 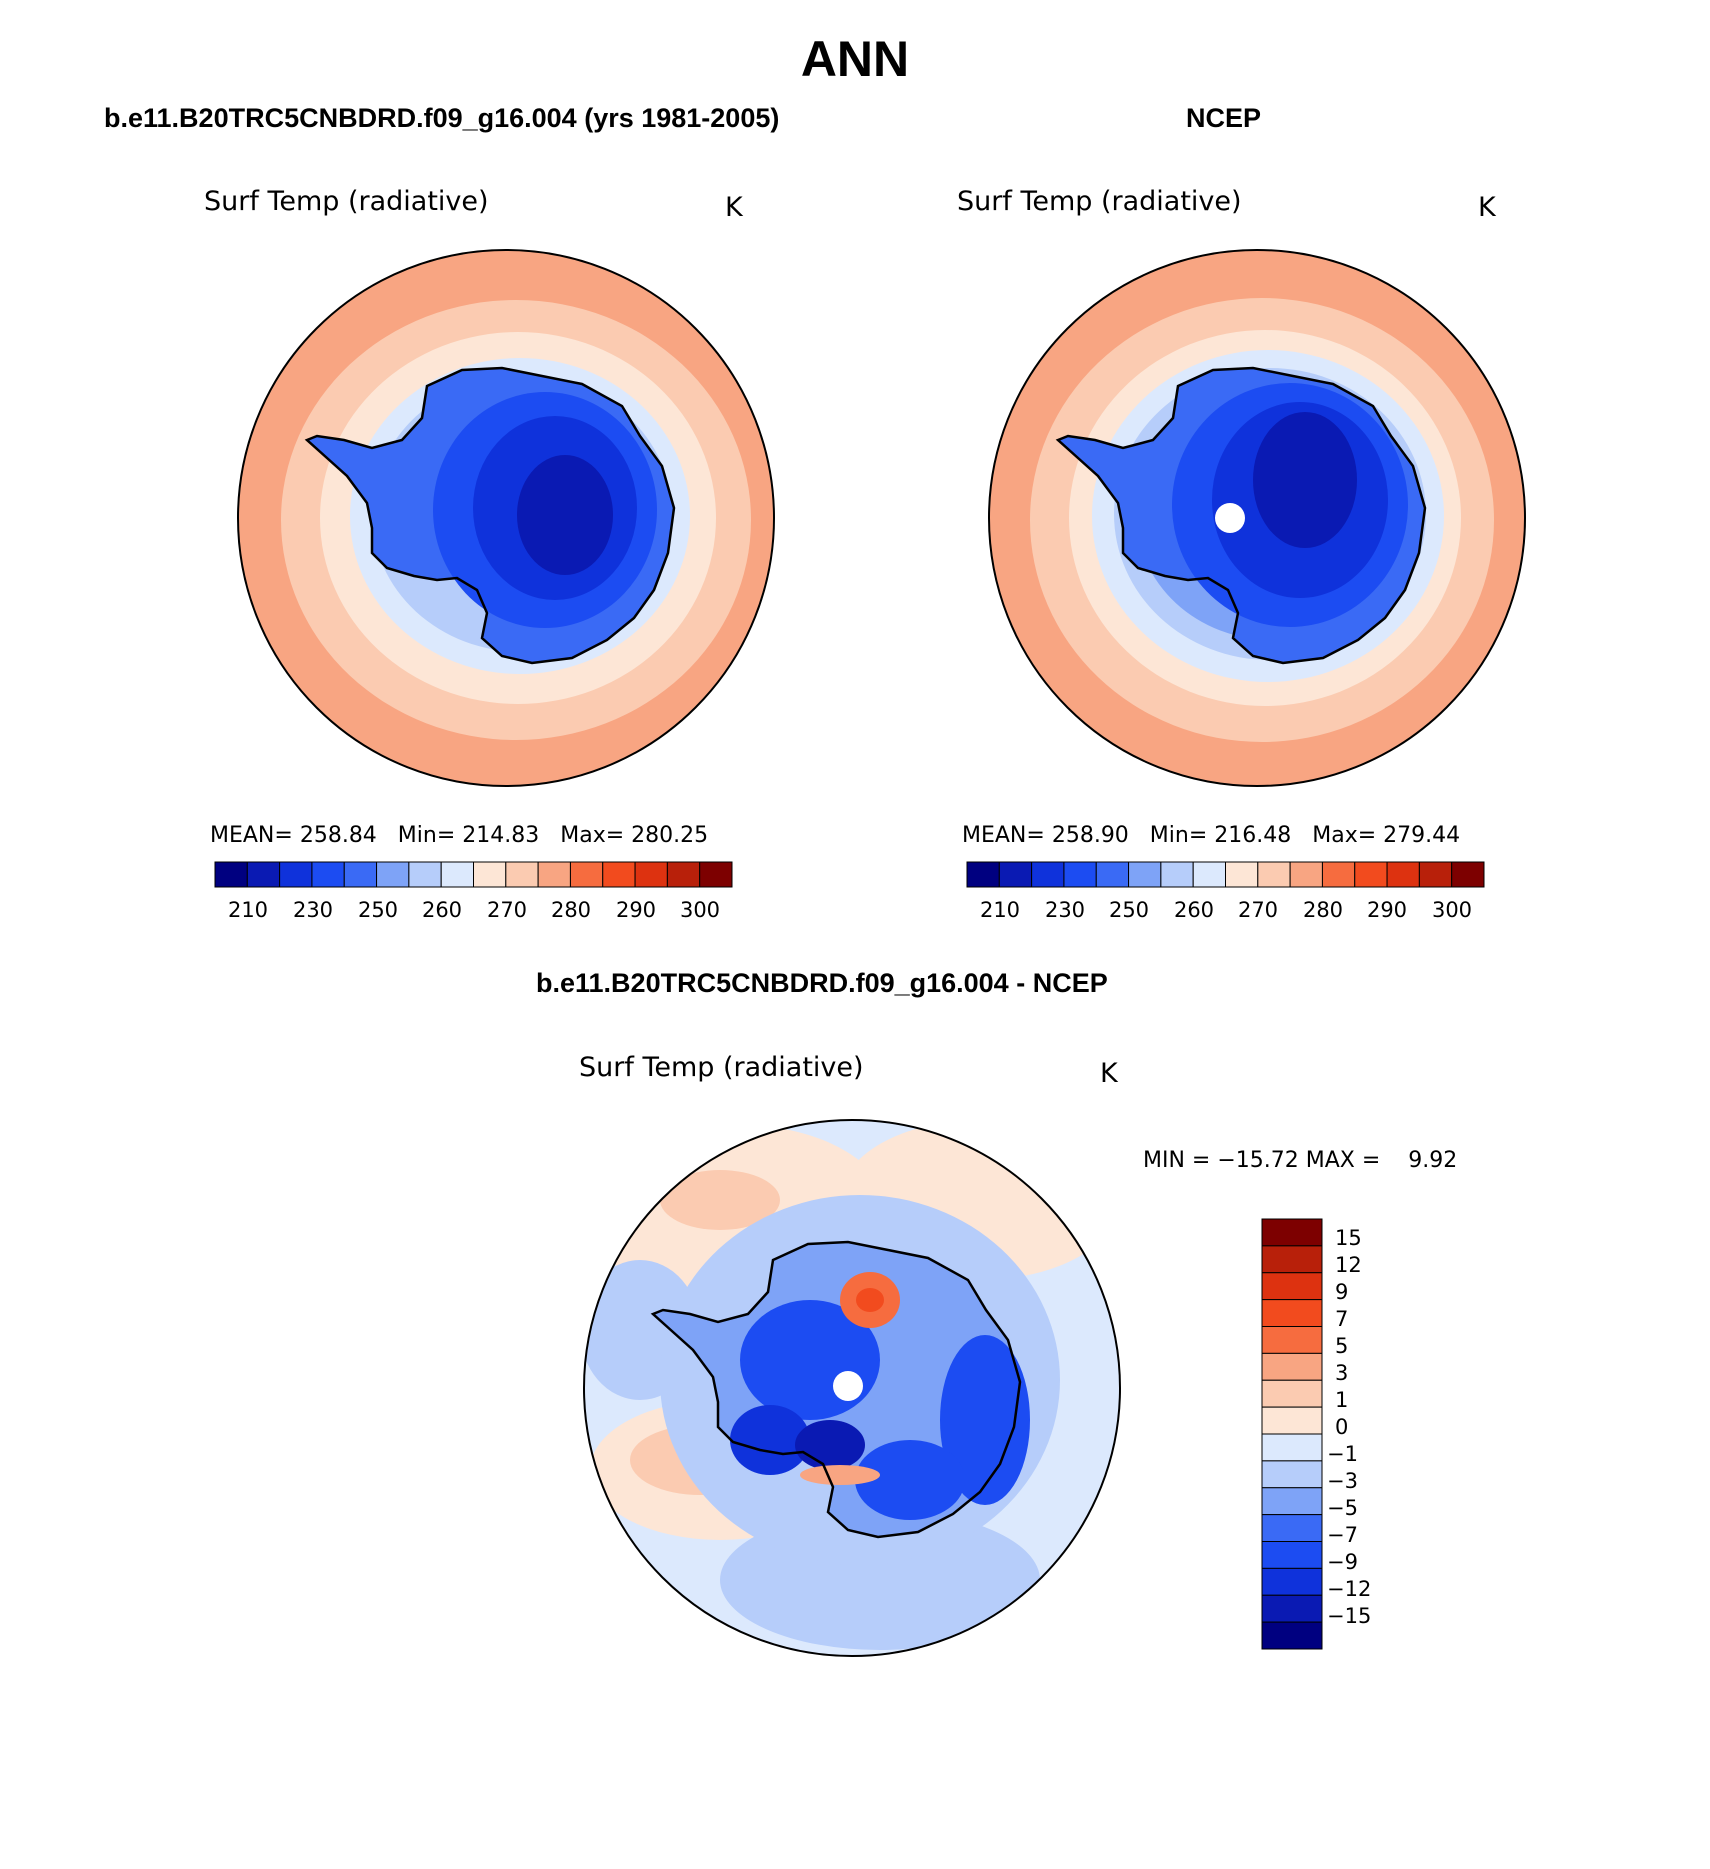 What do you see at coordinates (313, 910) in the screenshot?
I see `colorbar-1-tick: 230` at bounding box center [313, 910].